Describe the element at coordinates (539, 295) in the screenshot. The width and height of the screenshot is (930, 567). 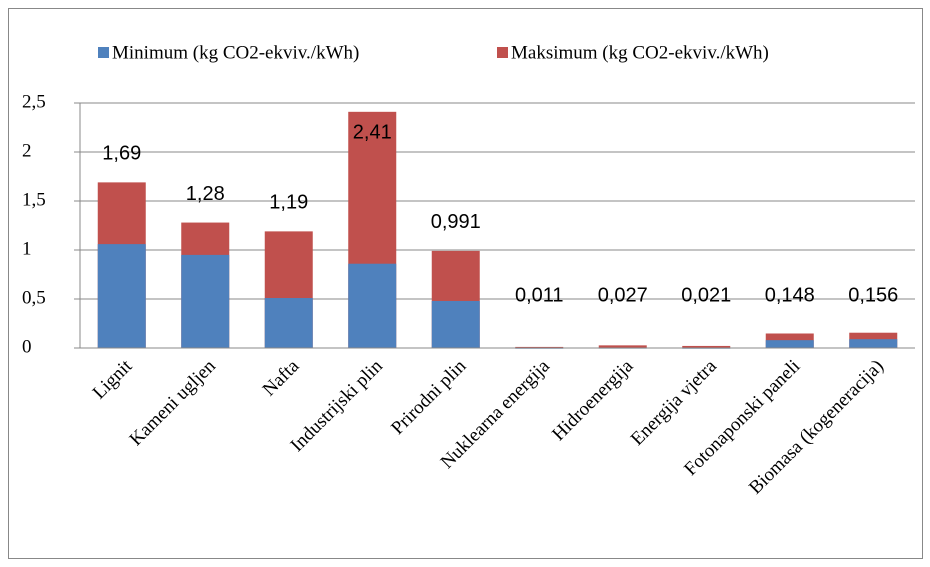
I see `data-label: 0,011` at that location.